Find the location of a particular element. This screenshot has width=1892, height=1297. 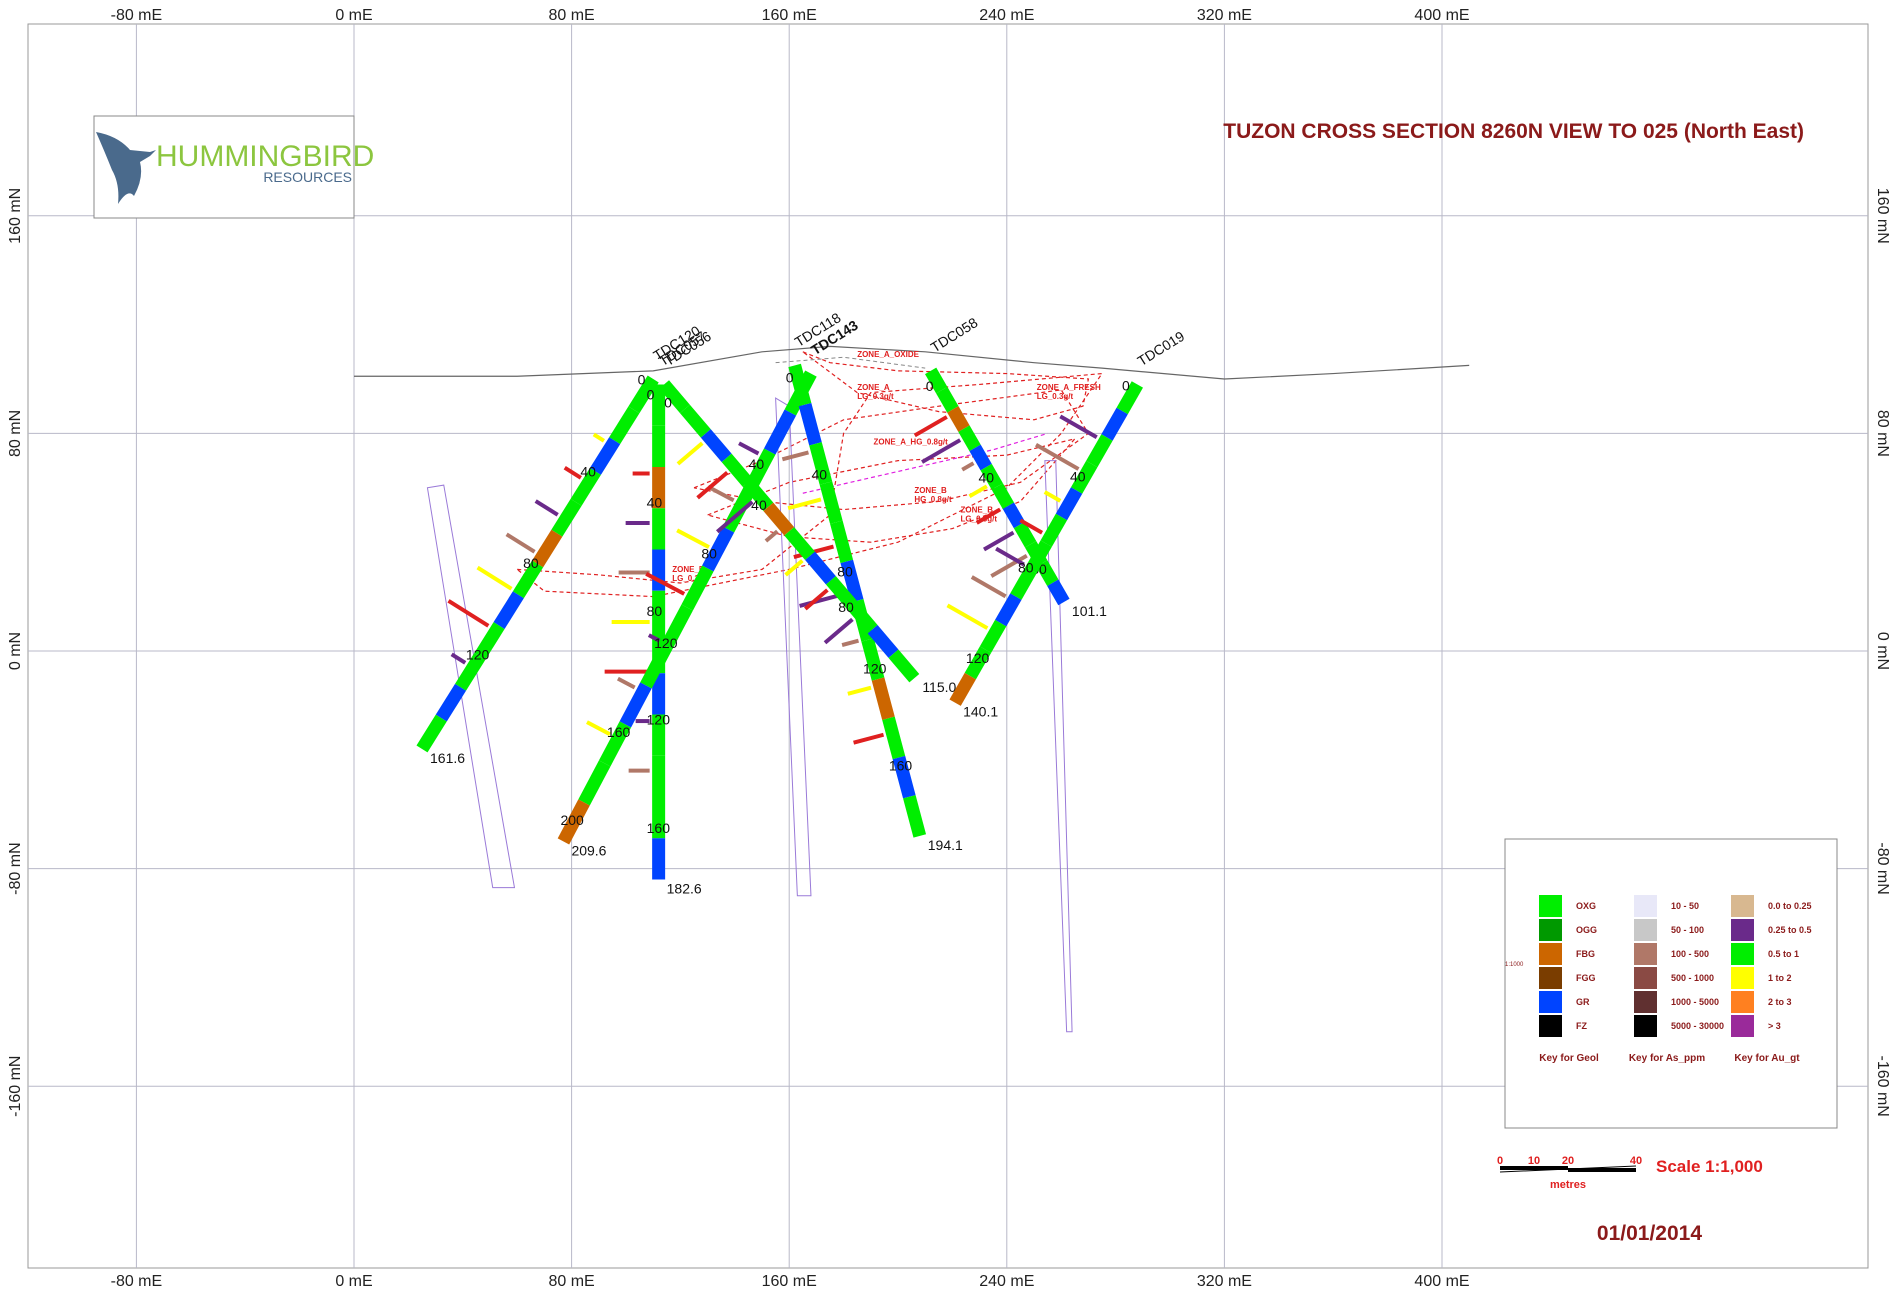

legend-label: 1000 - 5000 is located at coordinates (1695, 1002).